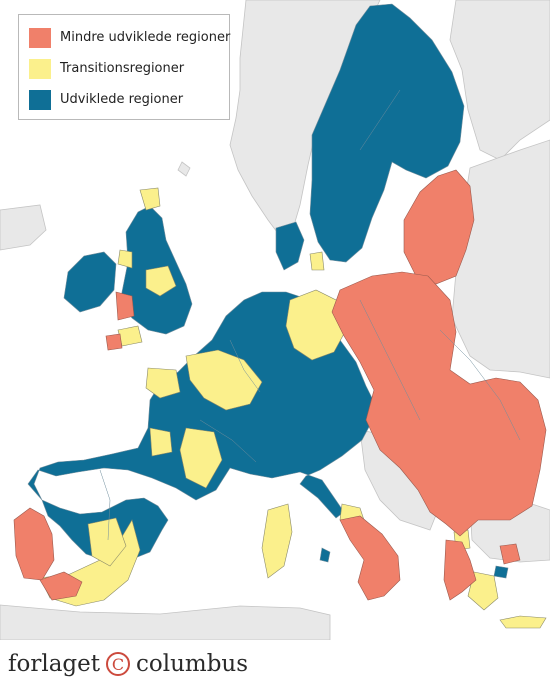  What do you see at coordinates (40, 68) in the screenshot?
I see `legend-swatch-transition` at bounding box center [40, 68].